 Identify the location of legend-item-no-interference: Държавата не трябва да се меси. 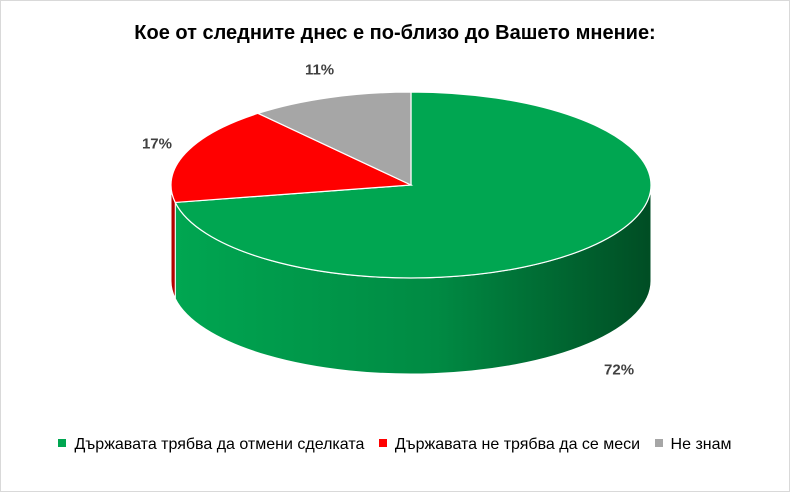
(509, 445).